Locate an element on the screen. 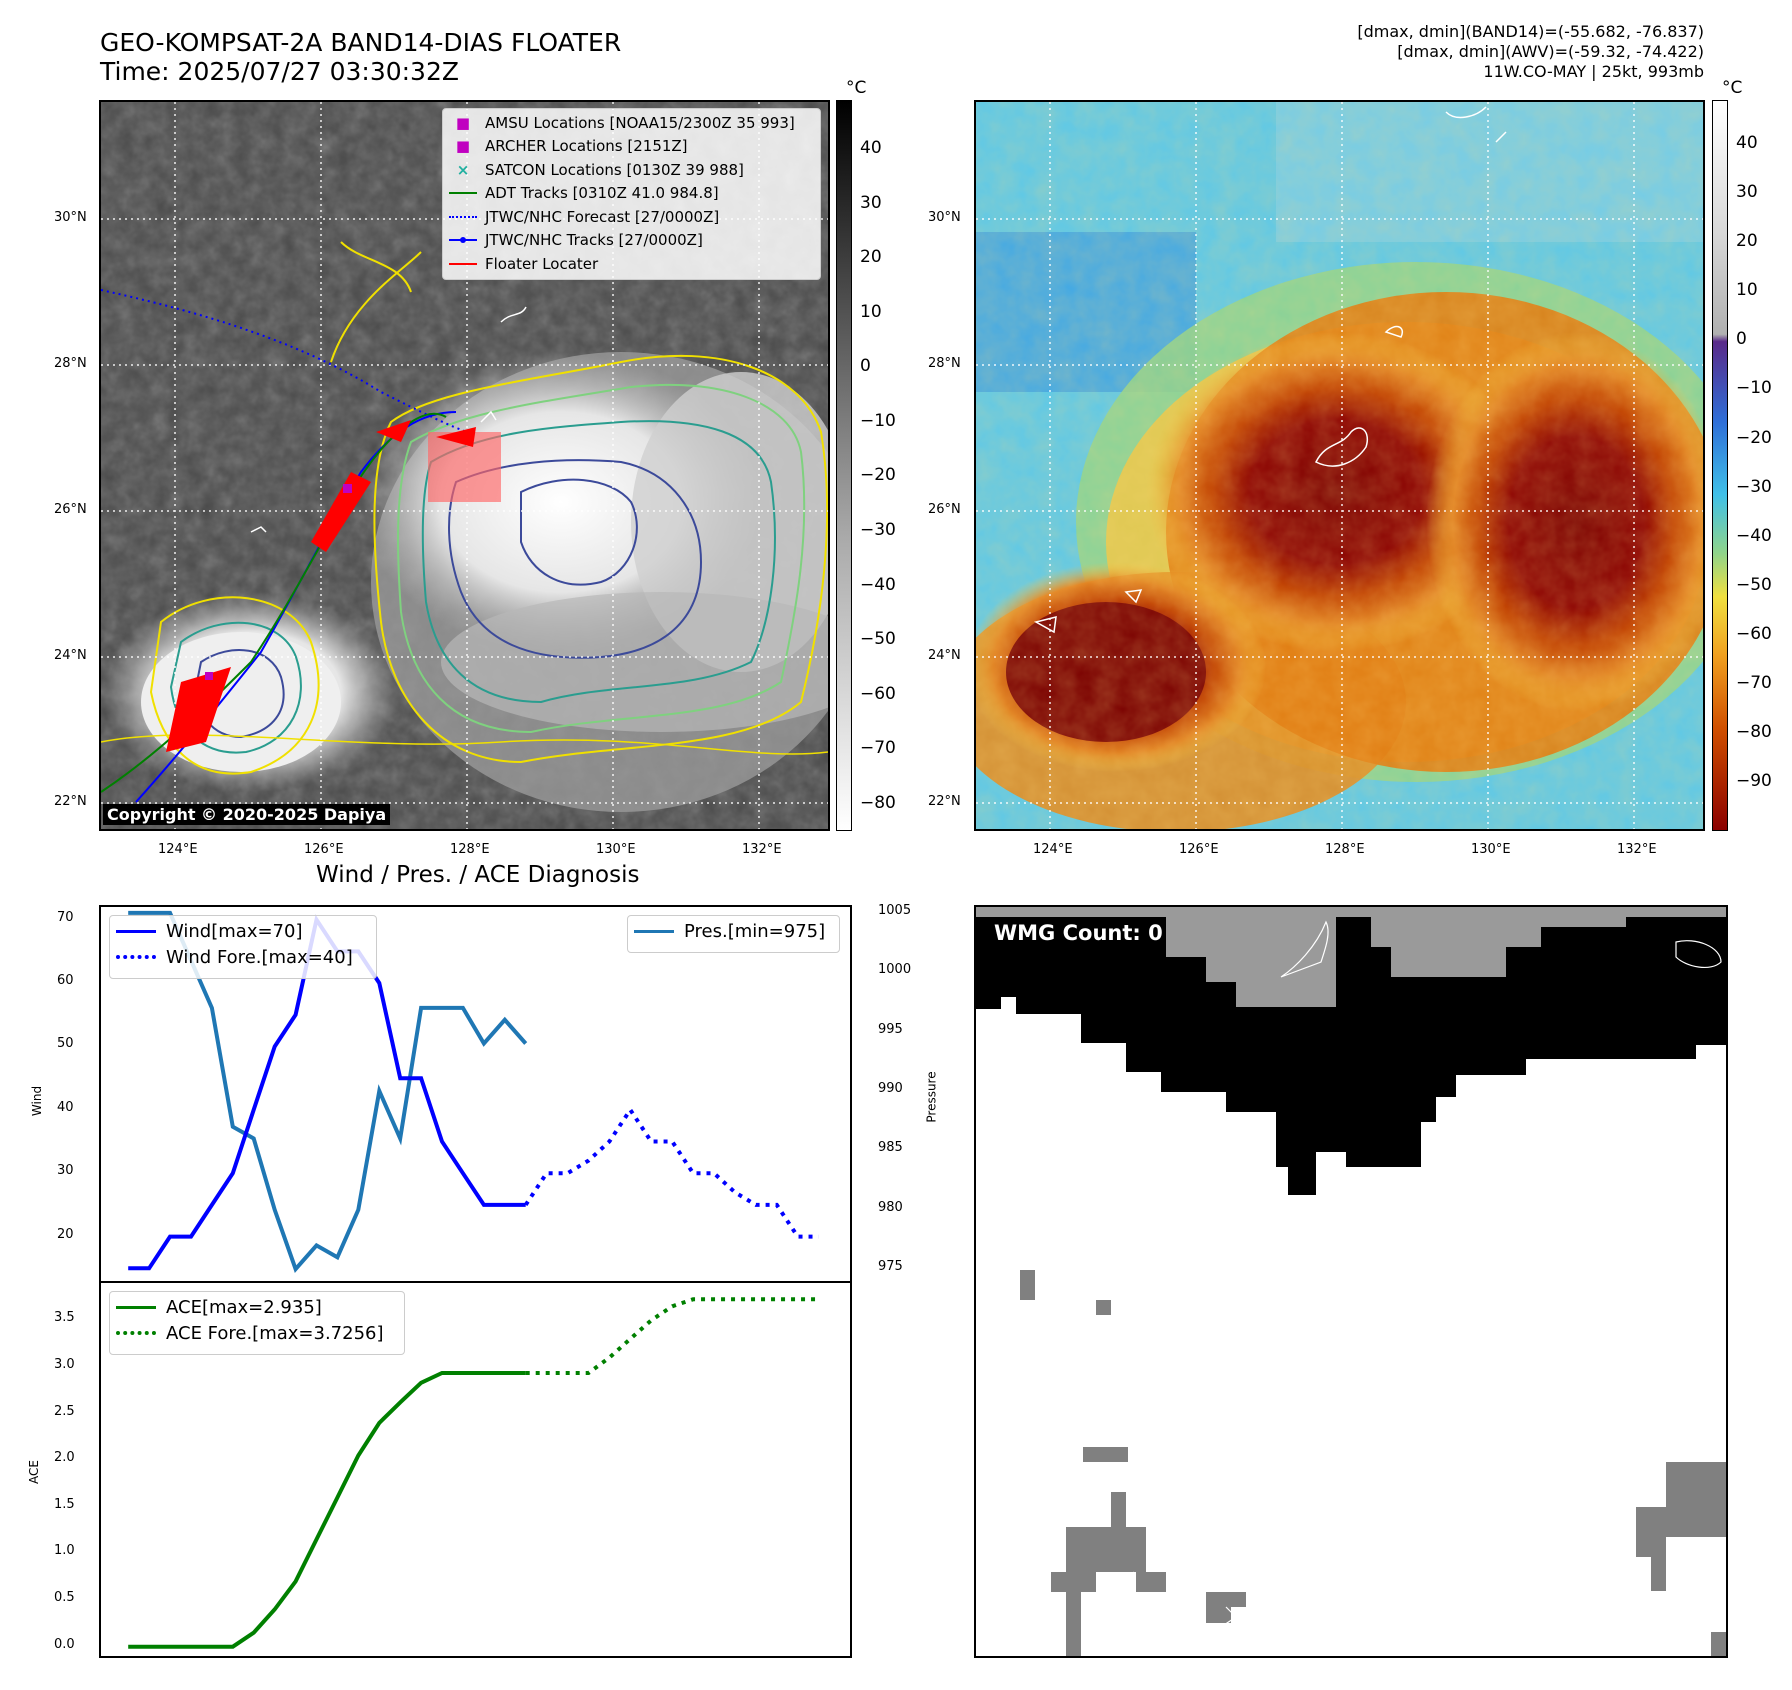 The image size is (1792, 1690). lon-label: 126°E is located at coordinates (324, 849).